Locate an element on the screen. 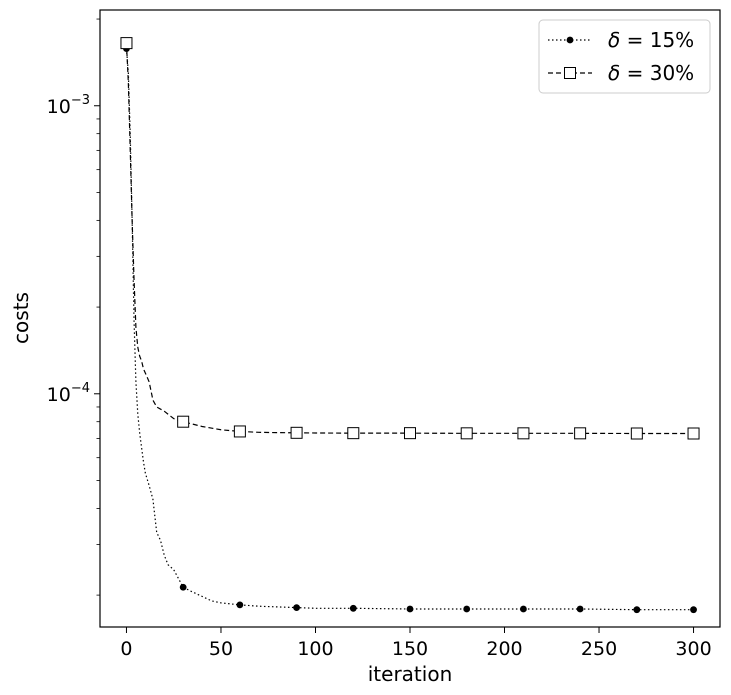 This screenshot has height=695, width=731. y-tick-label: 10⁻³ is located at coordinates (68, 105).